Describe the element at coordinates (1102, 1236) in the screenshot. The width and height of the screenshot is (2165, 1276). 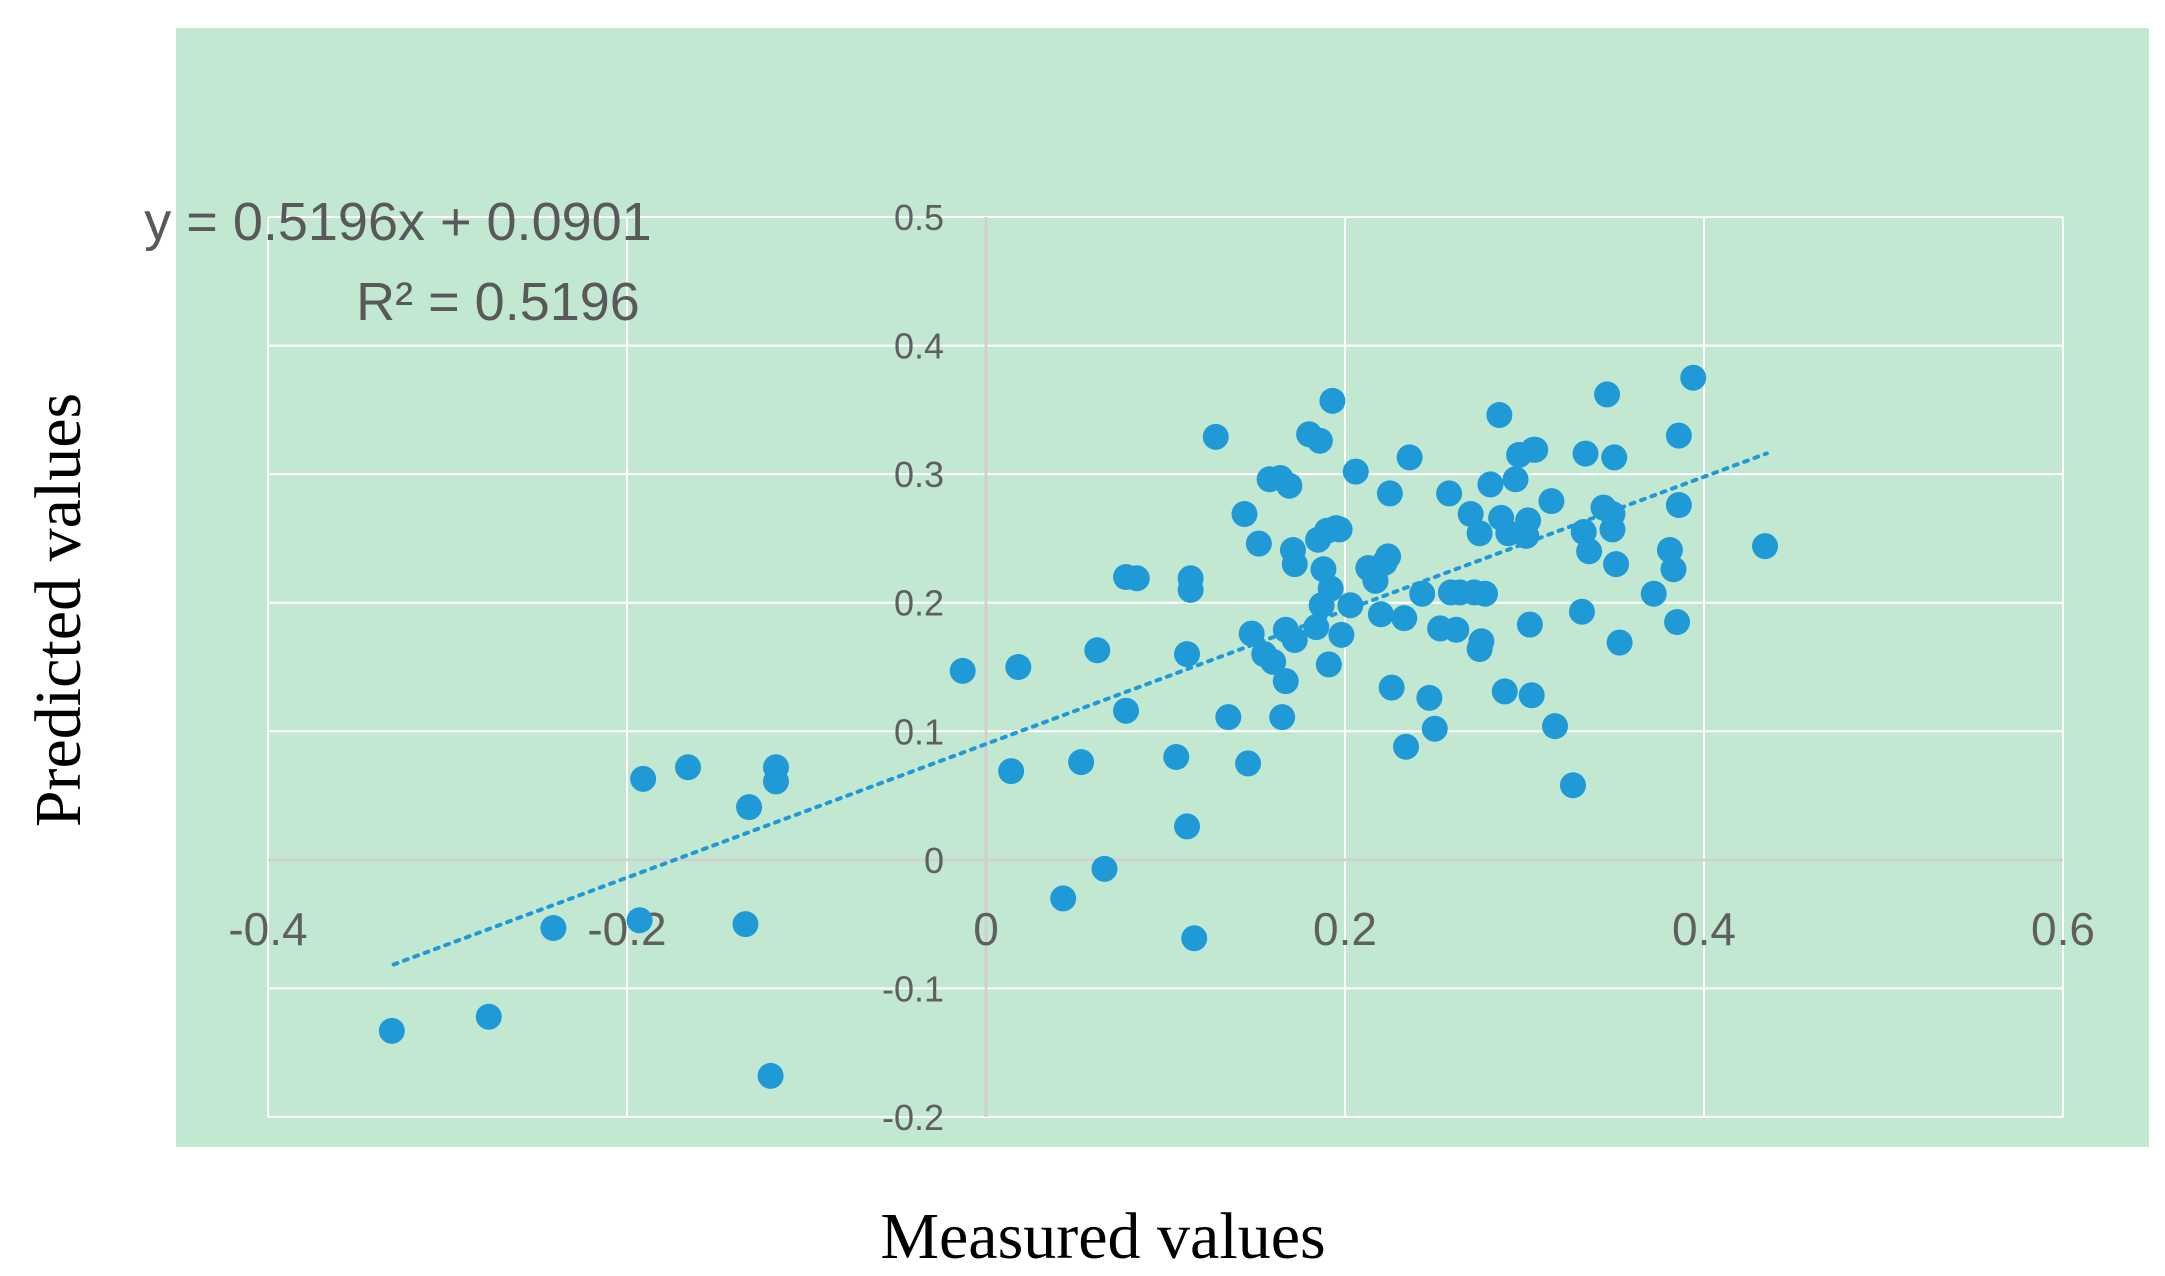
I see `x-axis-title: Measured values` at that location.